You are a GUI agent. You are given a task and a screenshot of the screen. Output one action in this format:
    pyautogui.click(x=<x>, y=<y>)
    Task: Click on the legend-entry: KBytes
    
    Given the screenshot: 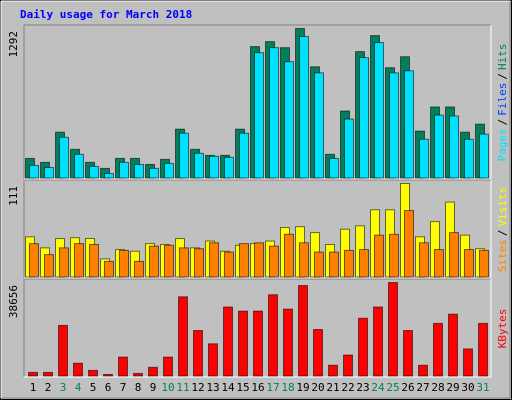 What is the action you would take?
    pyautogui.click(x=502, y=329)
    